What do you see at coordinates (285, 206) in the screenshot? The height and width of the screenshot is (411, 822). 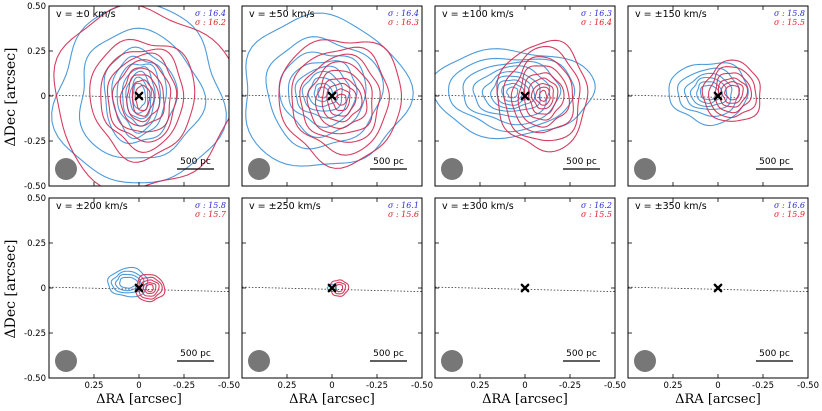 I see `velocity-label: v = ±250 km/s` at bounding box center [285, 206].